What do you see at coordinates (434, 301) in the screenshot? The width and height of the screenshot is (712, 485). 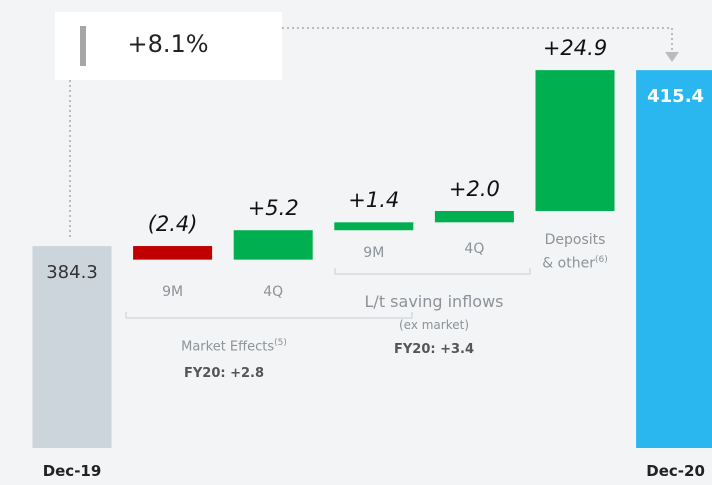 I see `group-label: L/t saving inflows` at bounding box center [434, 301].